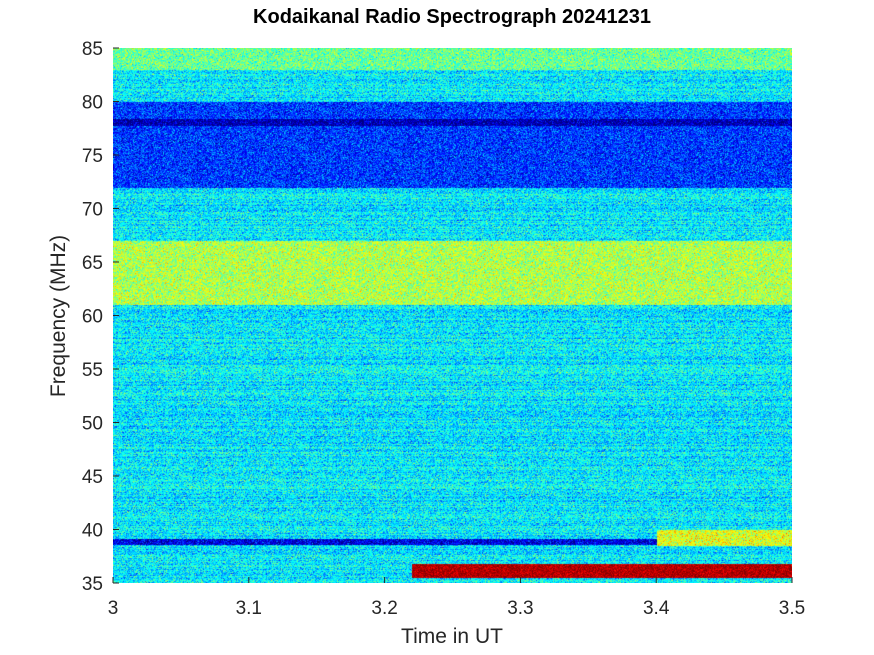  What do you see at coordinates (92, 424) in the screenshot?
I see `y-tick-label: 50` at bounding box center [92, 424].